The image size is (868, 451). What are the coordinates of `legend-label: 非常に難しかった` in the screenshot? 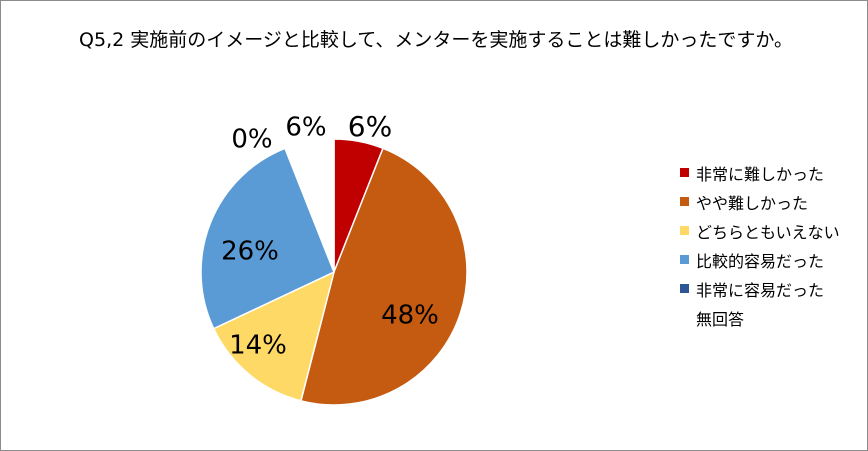 It's located at (760, 174).